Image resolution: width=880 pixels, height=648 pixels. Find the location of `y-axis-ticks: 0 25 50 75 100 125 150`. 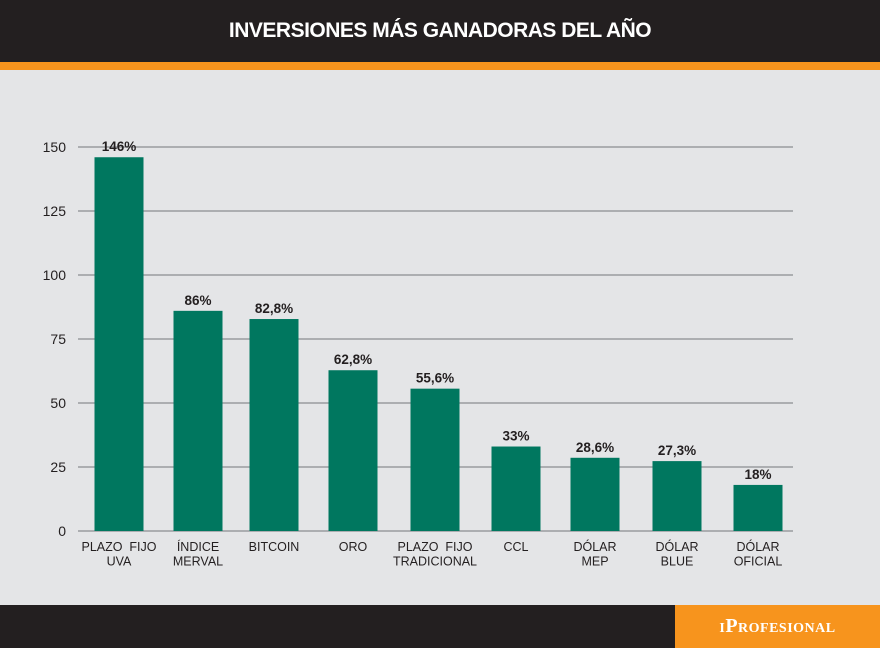

y-axis-ticks: 0 25 50 75 100 125 150 is located at coordinates (55, 339).